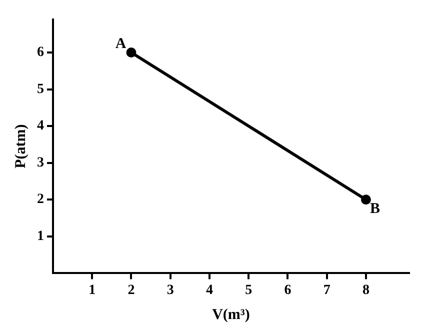  I want to click on annotation: B, so click(375, 209).